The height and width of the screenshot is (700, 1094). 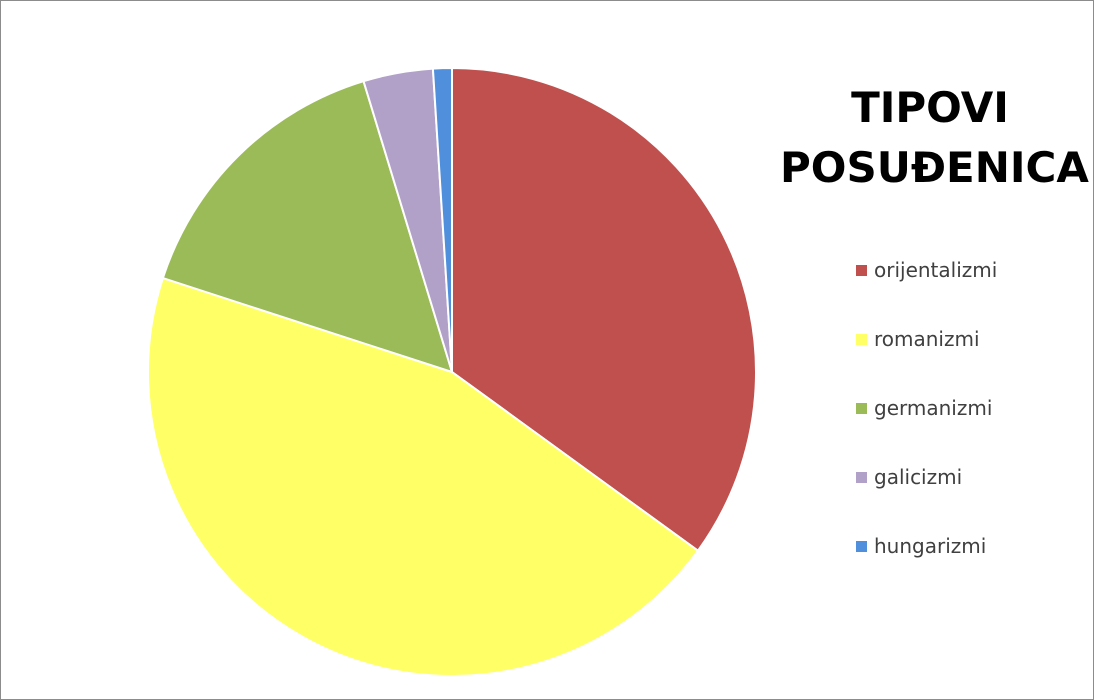 What do you see at coordinates (930, 546) in the screenshot?
I see `legend-label-hungarizmi: hungarizmi` at bounding box center [930, 546].